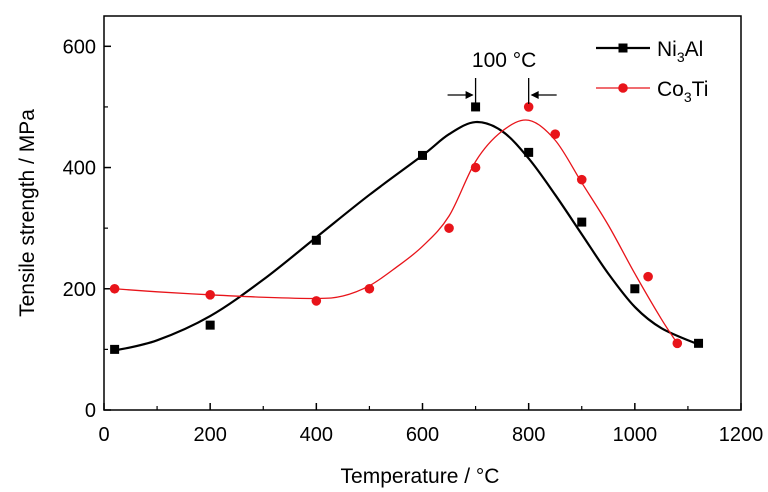 Image resolution: width=768 pixels, height=492 pixels. I want to click on x-tick-label: 1000, so click(635, 435).